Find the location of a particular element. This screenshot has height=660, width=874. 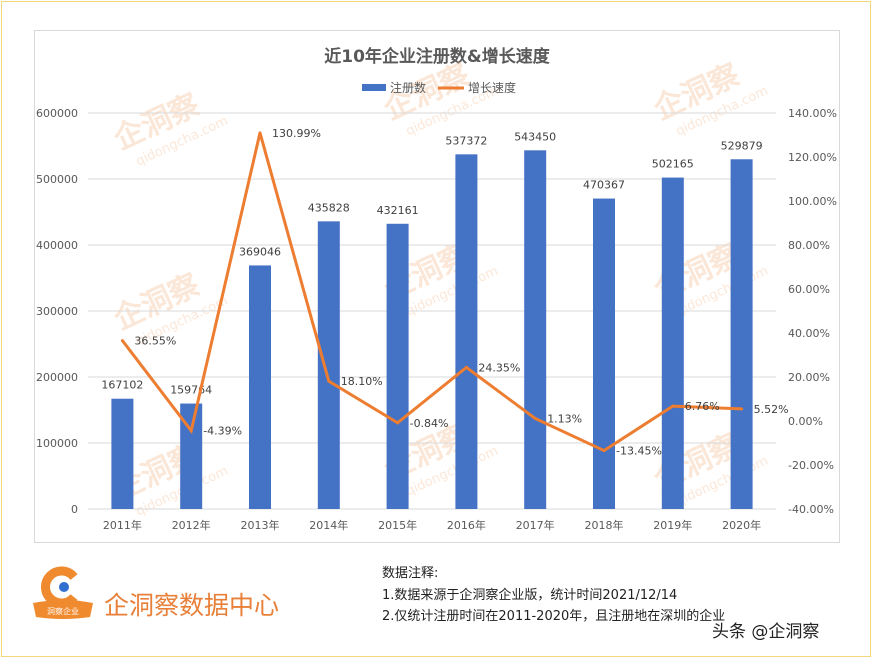

x-tick: 2017年 is located at coordinates (535, 525).